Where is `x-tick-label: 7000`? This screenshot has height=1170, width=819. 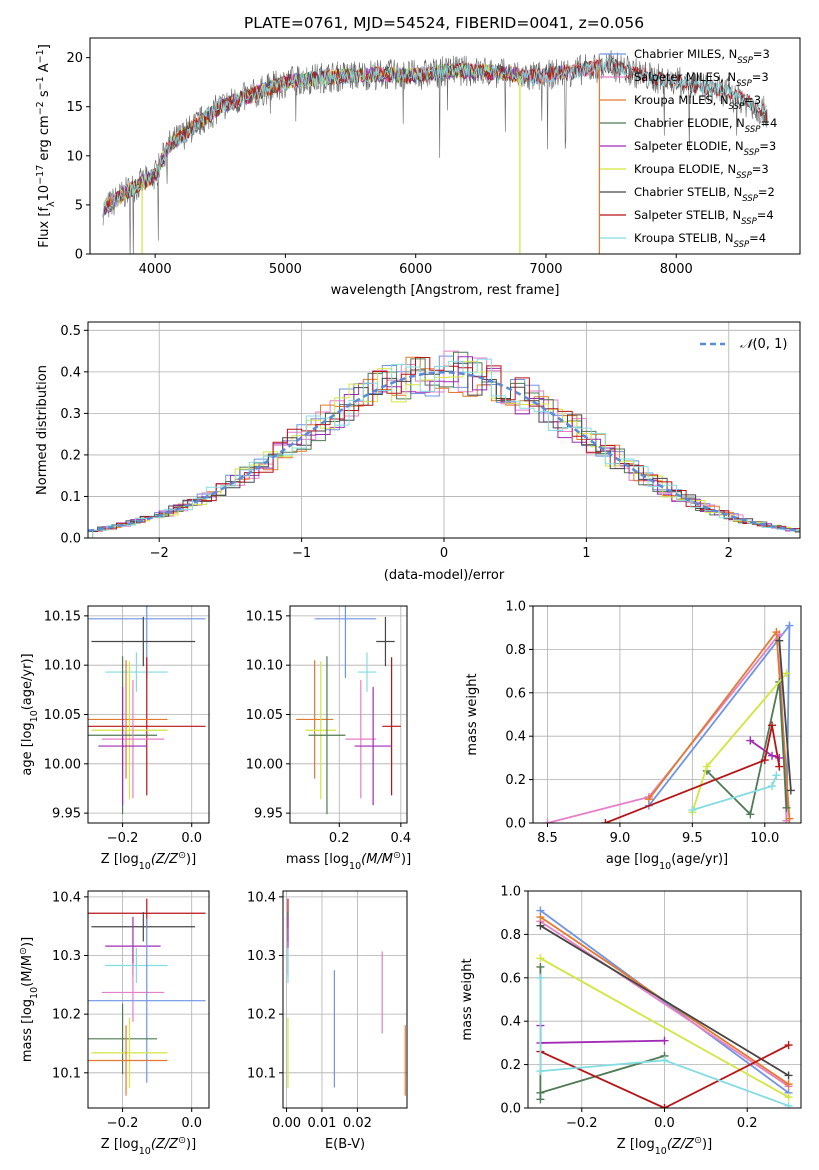
x-tick-label: 7000 is located at coordinates (545, 269).